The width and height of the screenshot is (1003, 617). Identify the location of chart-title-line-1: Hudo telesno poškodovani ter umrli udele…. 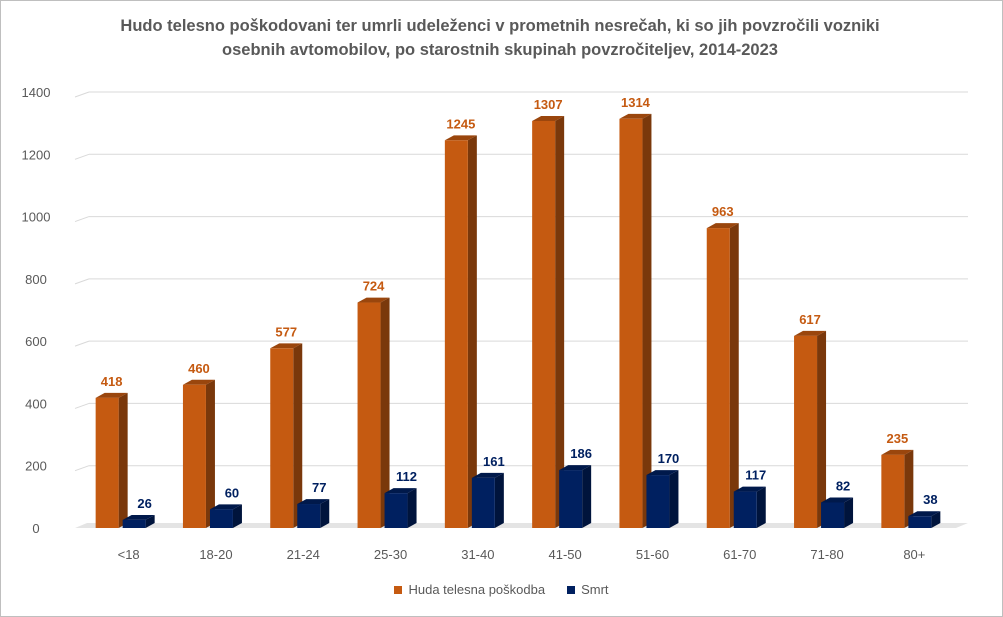
(500, 26).